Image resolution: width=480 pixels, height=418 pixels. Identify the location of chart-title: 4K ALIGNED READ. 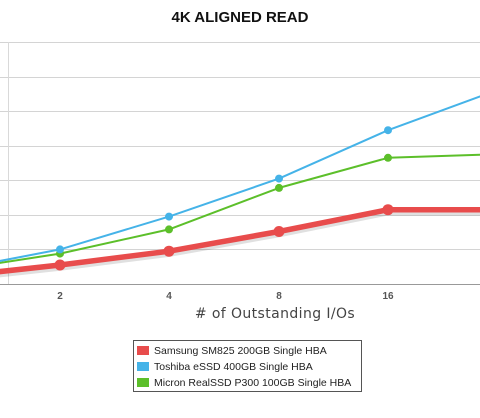
(240, 17).